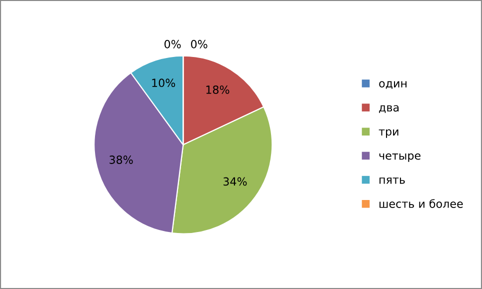 This screenshot has width=482, height=289. What do you see at coordinates (399, 157) in the screenshot?
I see `legend-label: четыре` at bounding box center [399, 157].